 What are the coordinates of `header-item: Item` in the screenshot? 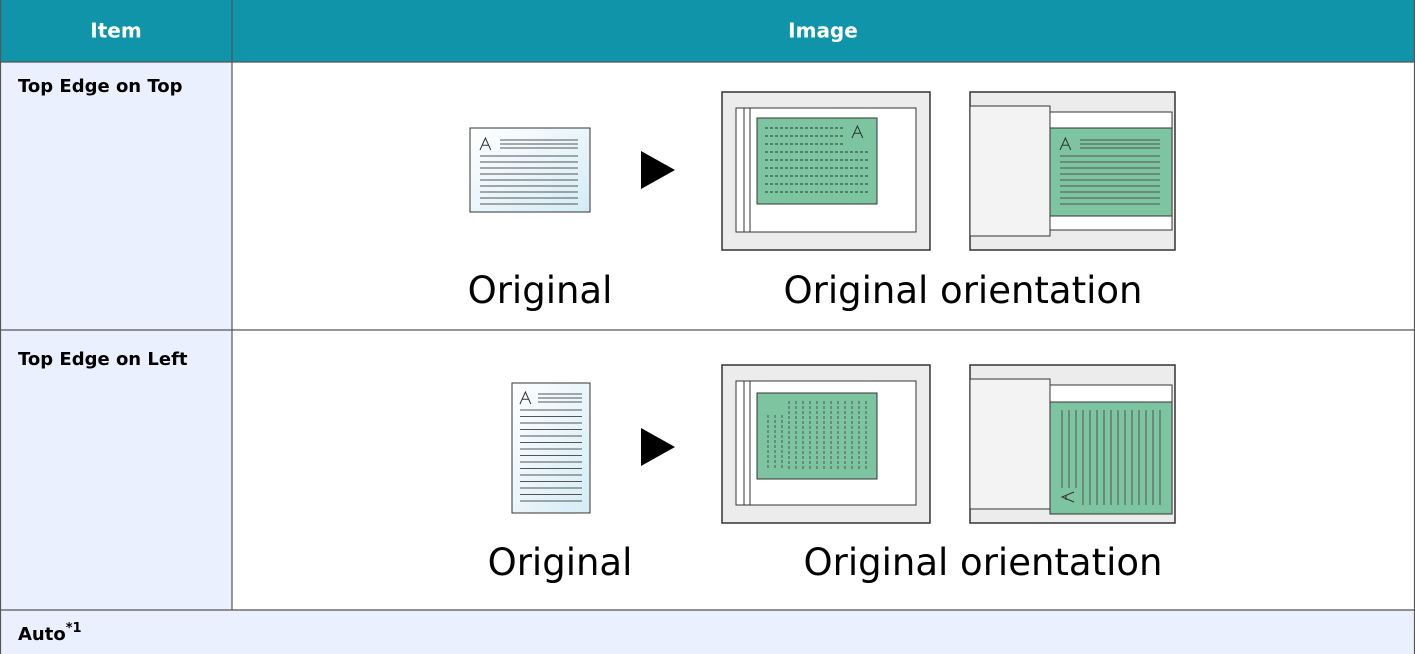 It's located at (115, 31).